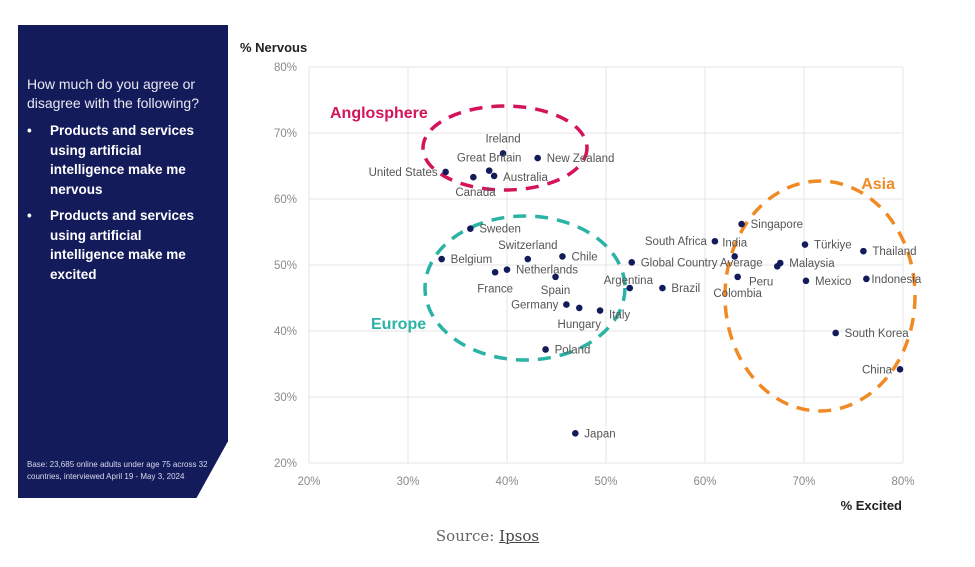 This screenshot has height=567, width=975. What do you see at coordinates (605, 482) in the screenshot?
I see `x-tick-label: 50%` at bounding box center [605, 482].